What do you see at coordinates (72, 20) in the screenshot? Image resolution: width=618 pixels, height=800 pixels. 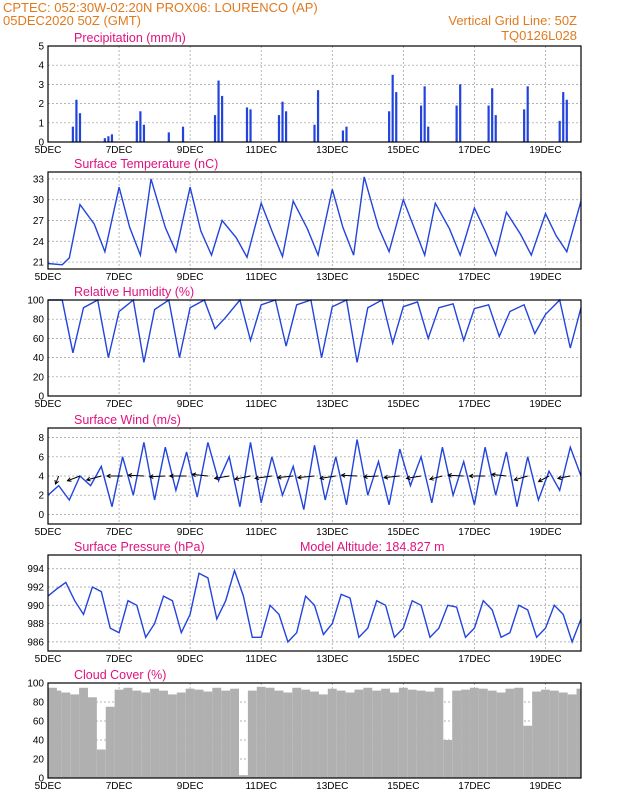 I see `header-run-time: 05DEC2020 50Z (GMT)` at bounding box center [72, 20].